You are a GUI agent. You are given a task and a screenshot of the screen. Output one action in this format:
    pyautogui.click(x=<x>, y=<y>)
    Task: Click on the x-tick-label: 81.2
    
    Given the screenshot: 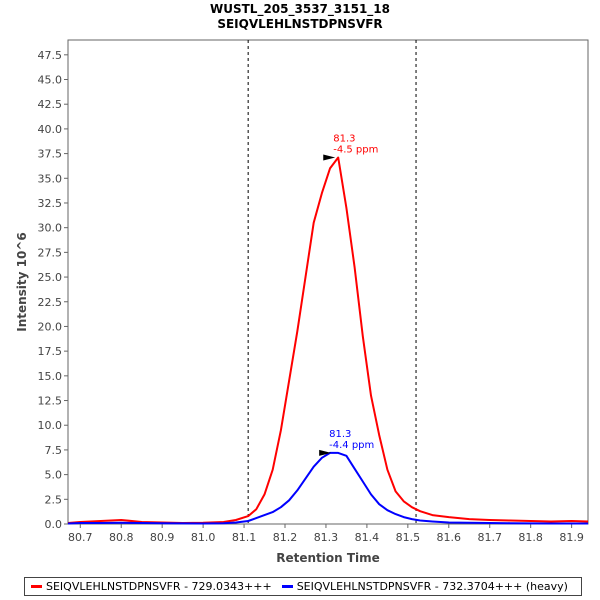 What is the action you would take?
    pyautogui.click(x=285, y=537)
    